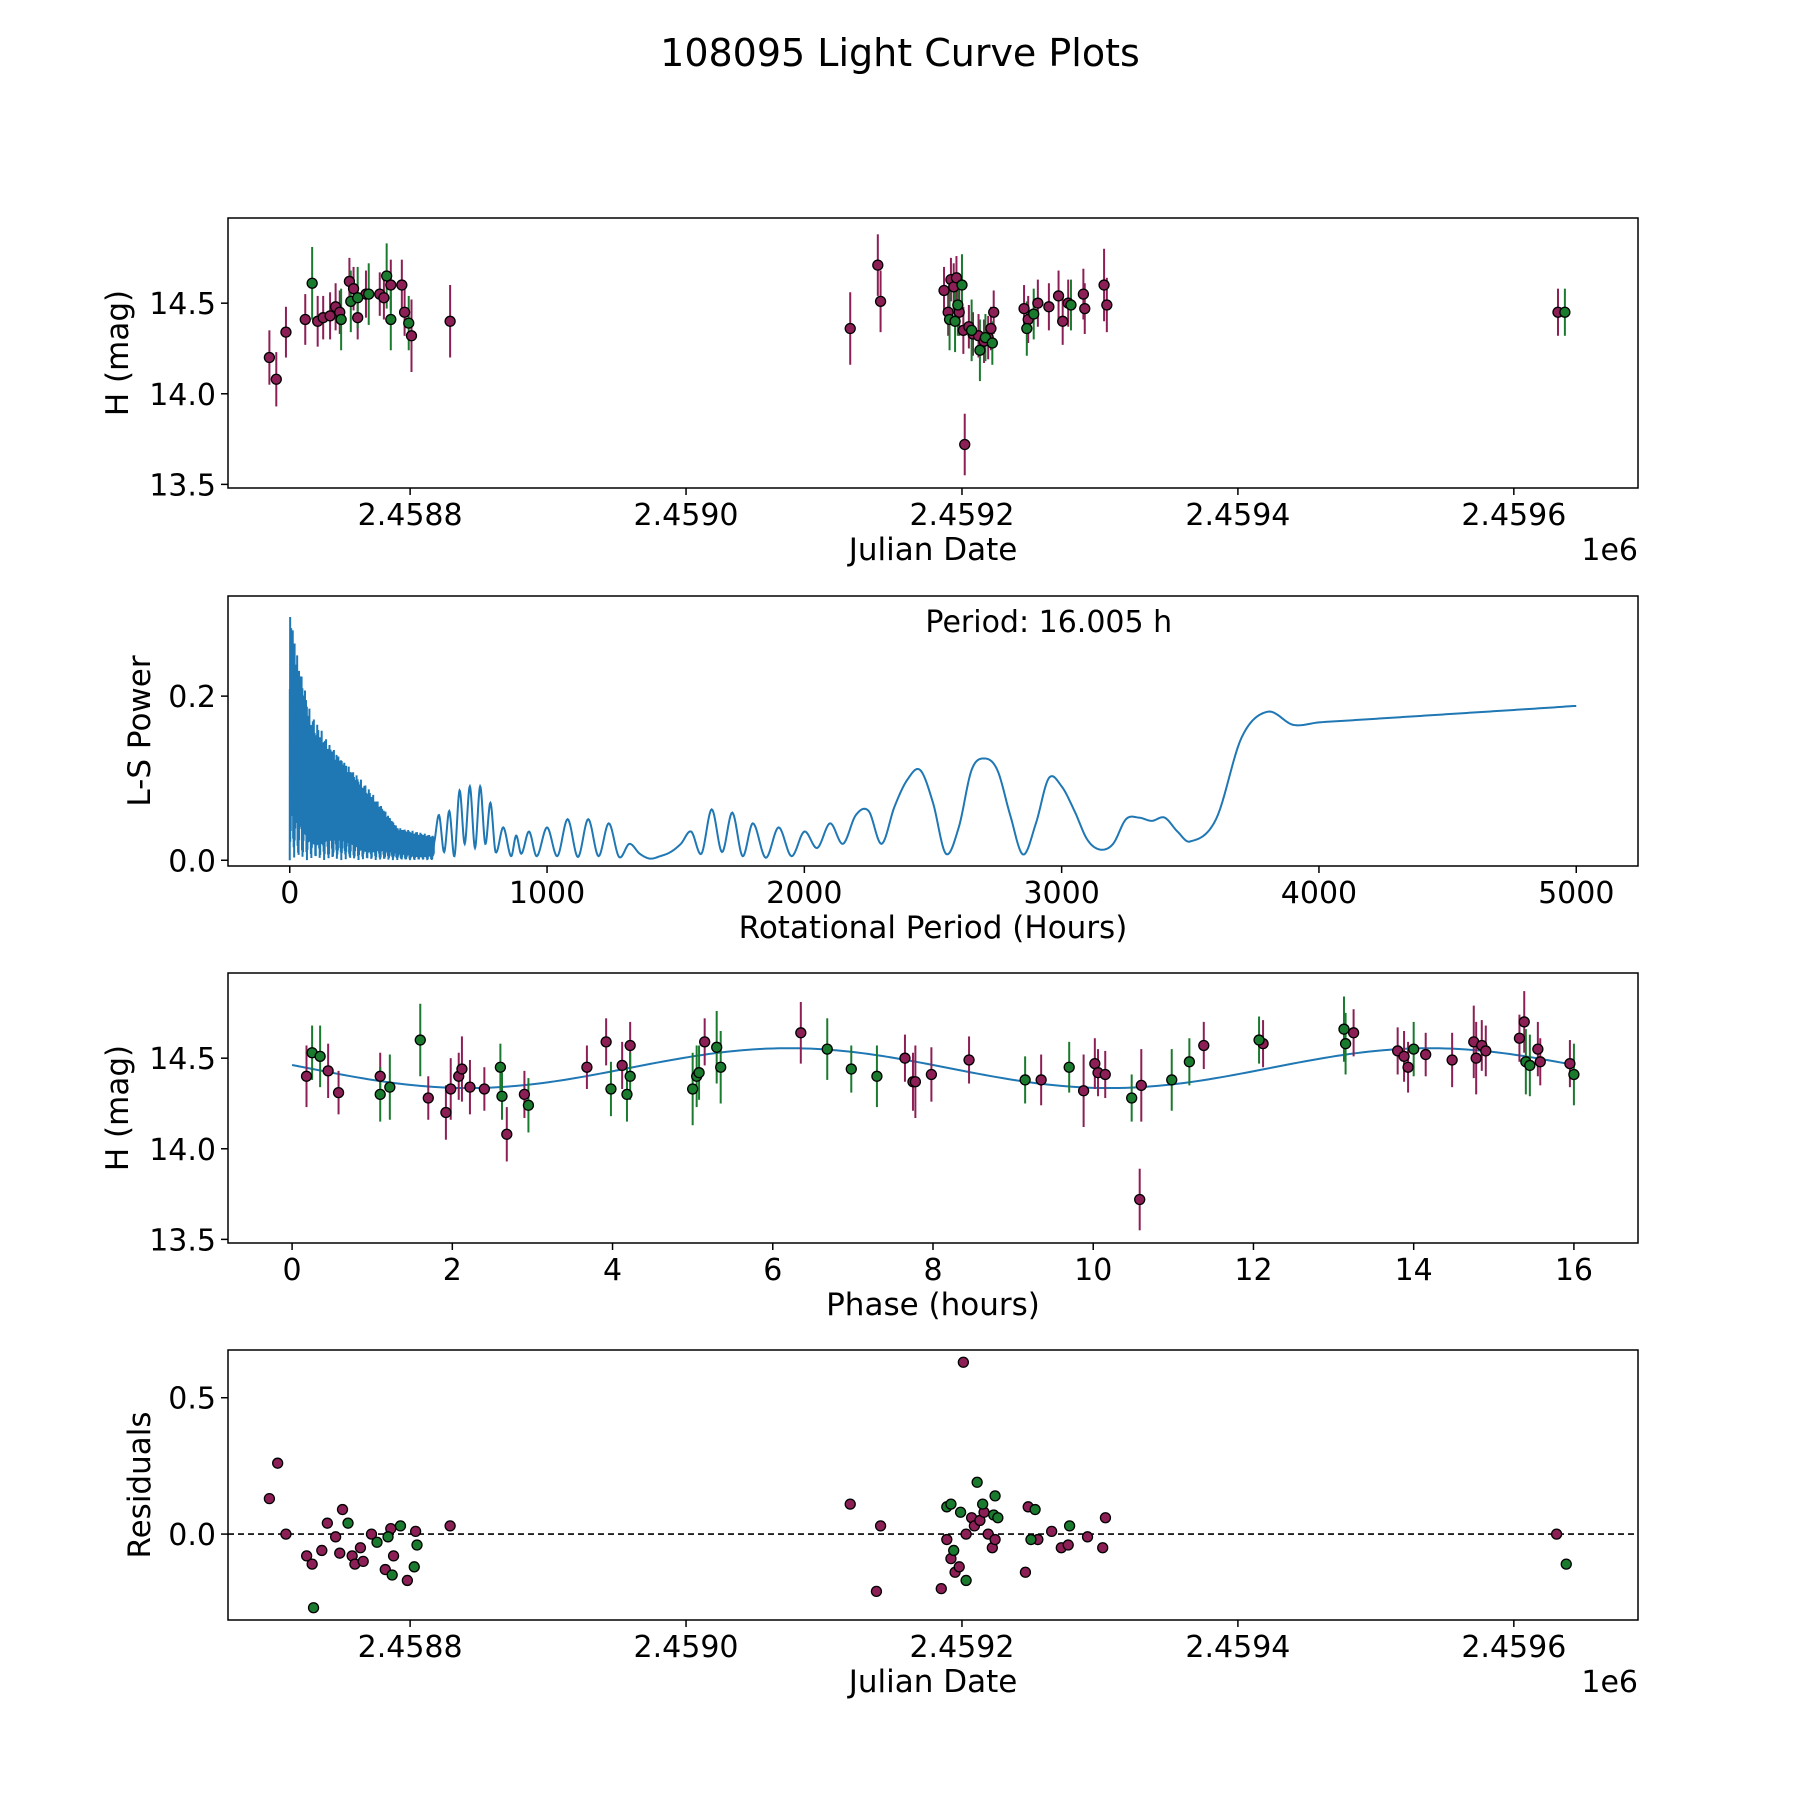 The height and width of the screenshot is (1800, 1800). Describe the element at coordinates (932, 550) in the screenshot. I see `x-axis-label: Julian Date` at that location.